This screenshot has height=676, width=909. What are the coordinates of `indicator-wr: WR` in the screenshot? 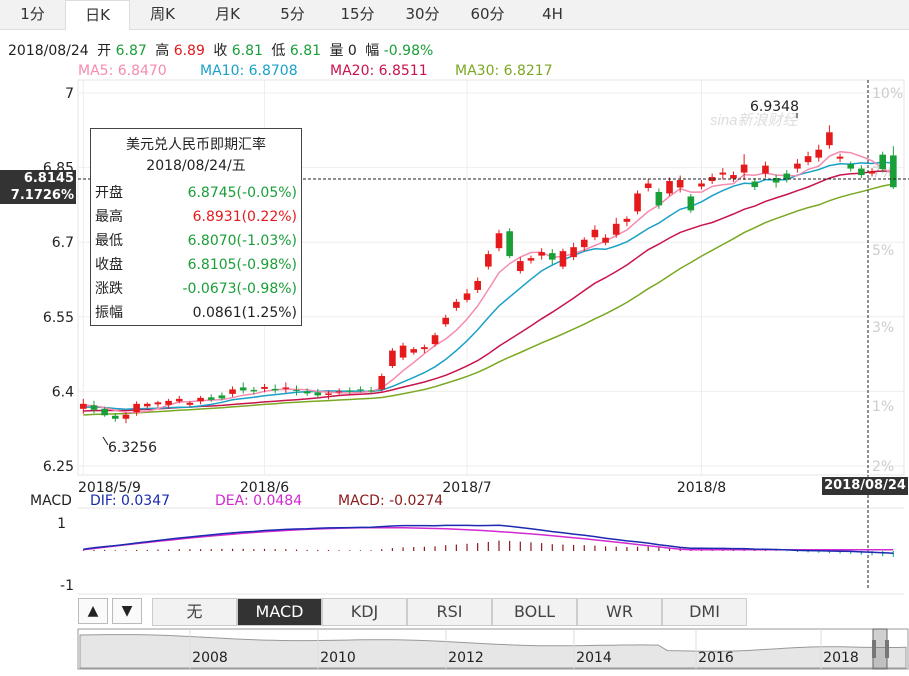 It's located at (619, 612).